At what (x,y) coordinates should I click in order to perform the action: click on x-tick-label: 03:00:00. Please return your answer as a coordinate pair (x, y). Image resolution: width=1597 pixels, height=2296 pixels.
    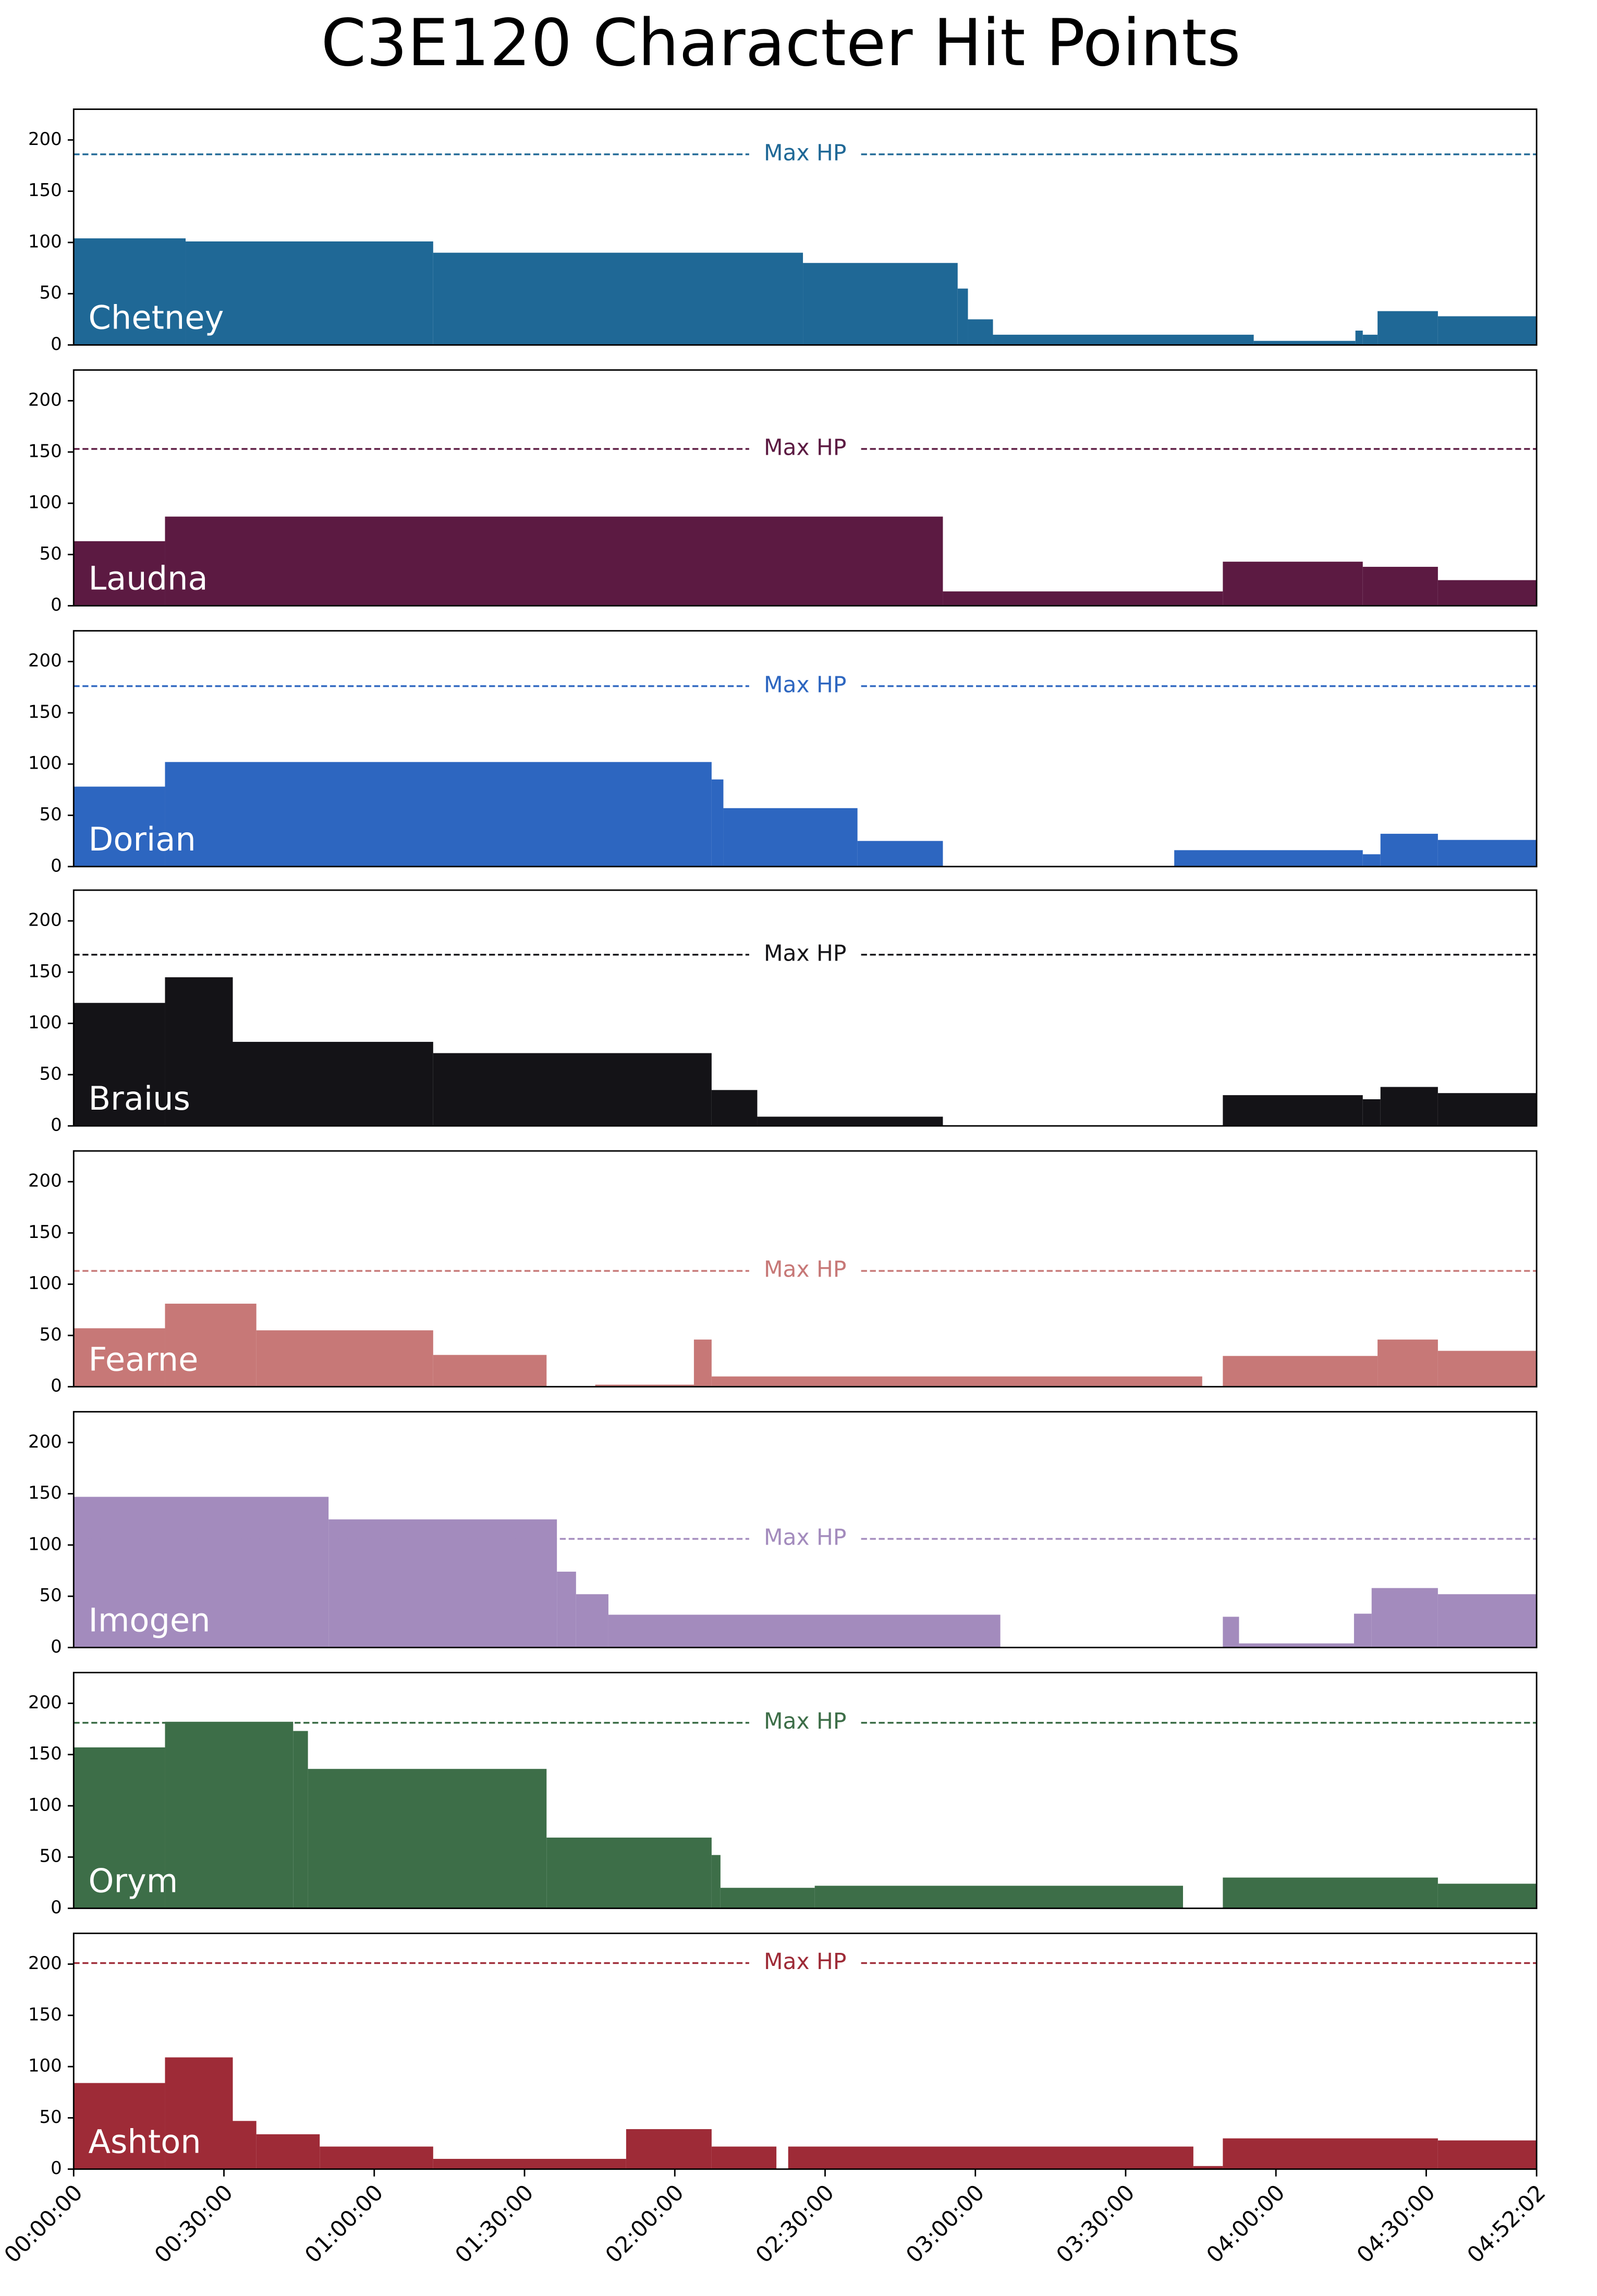
    Looking at the image, I should click on (945, 2224).